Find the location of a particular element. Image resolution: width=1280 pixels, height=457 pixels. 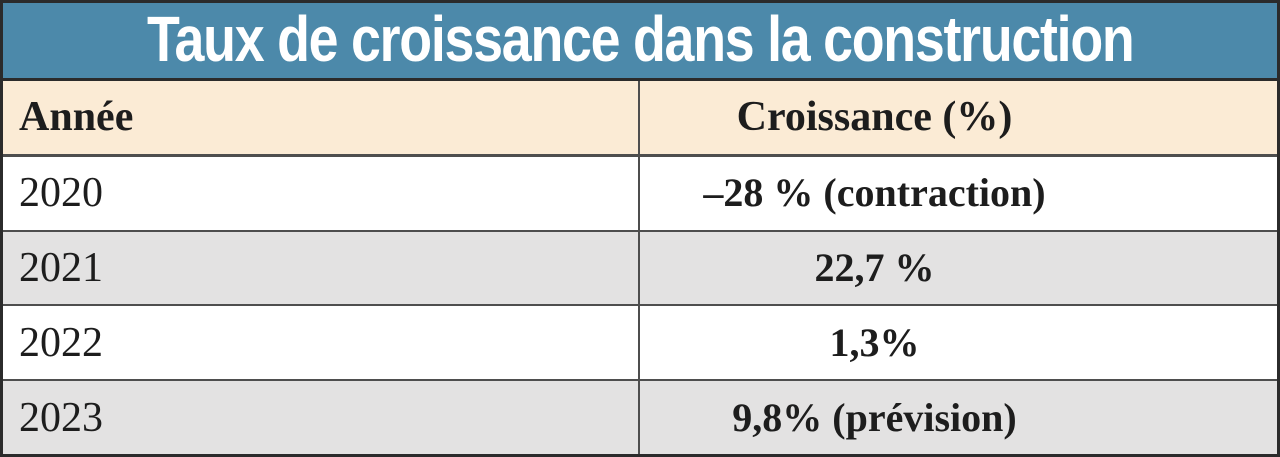

year-cell: 2021 is located at coordinates (321, 268).